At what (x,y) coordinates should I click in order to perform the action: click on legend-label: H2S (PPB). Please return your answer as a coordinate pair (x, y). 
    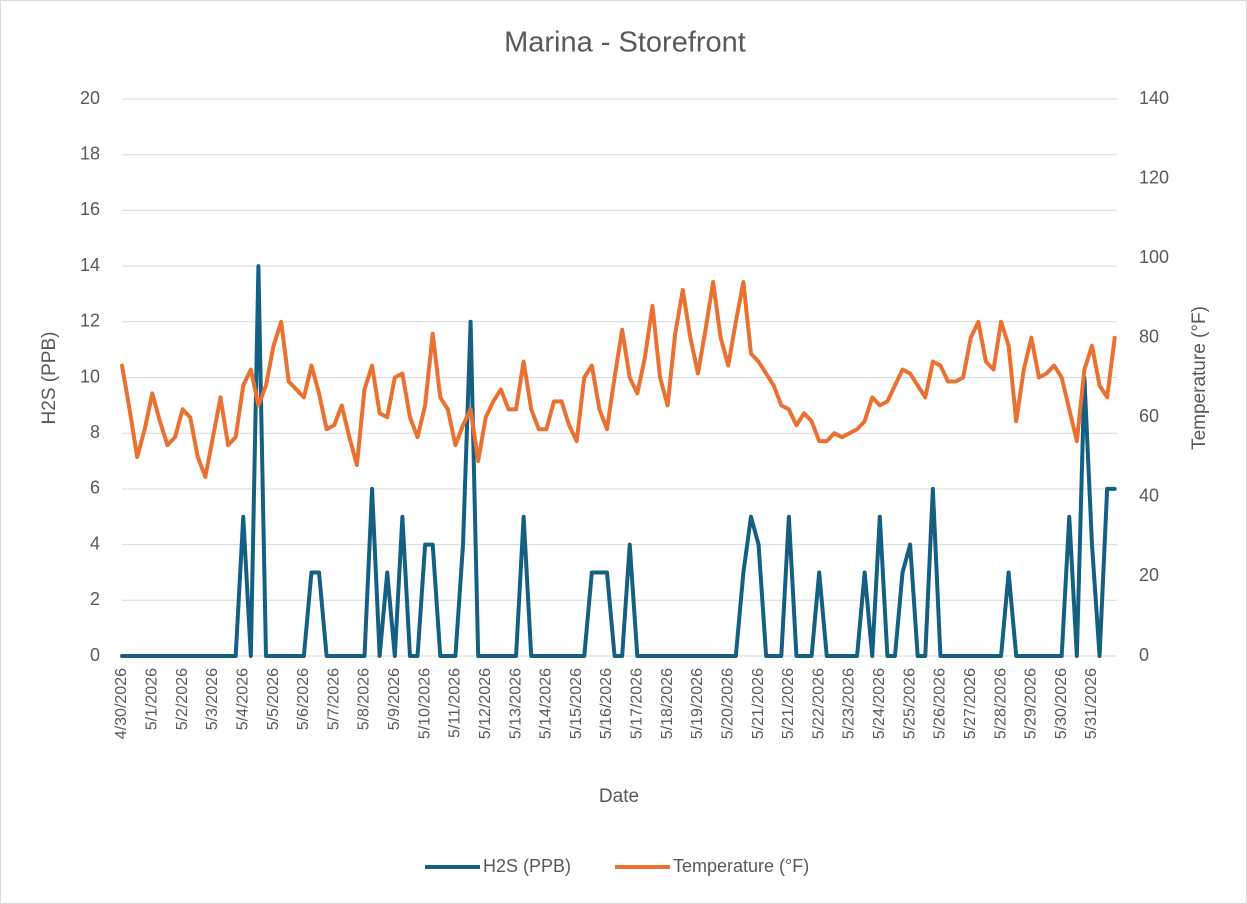
    Looking at the image, I should click on (527, 866).